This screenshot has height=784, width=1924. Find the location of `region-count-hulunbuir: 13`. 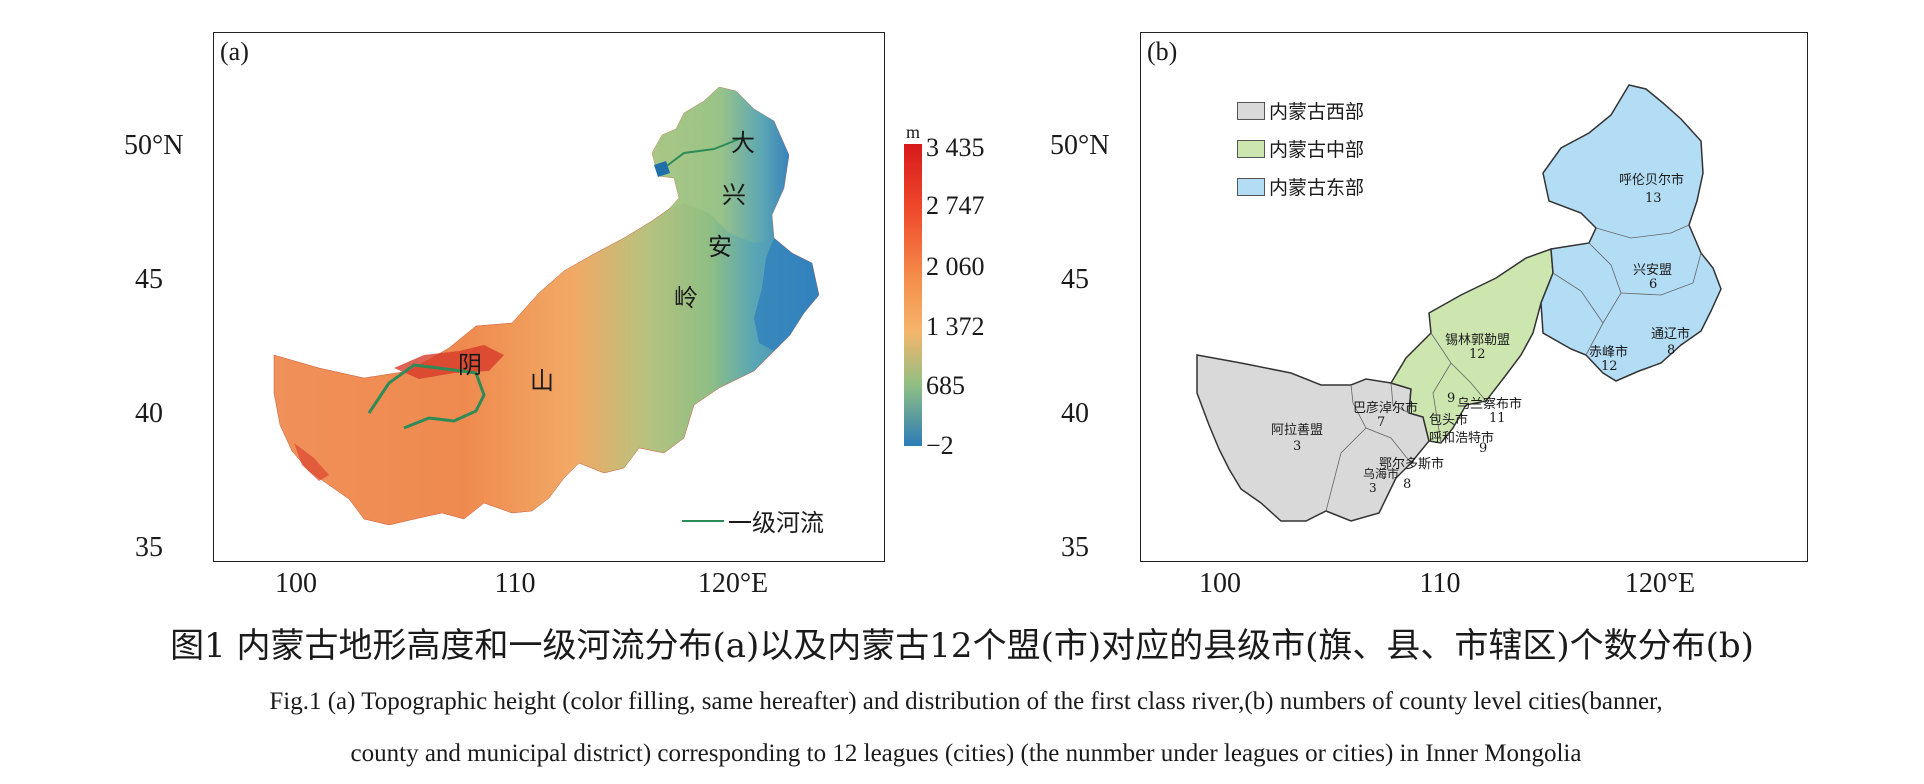

region-count-hulunbuir: 13 is located at coordinates (1653, 198).